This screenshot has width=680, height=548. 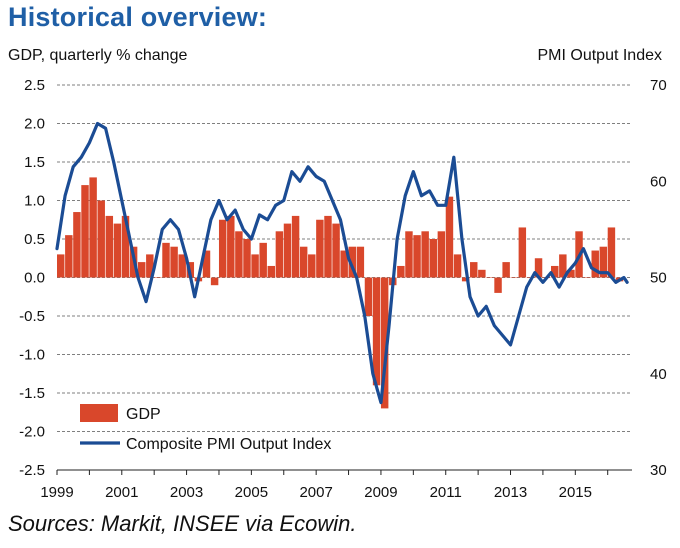 What do you see at coordinates (32, 393) in the screenshot?
I see `left-tick-label: -1.5` at bounding box center [32, 393].